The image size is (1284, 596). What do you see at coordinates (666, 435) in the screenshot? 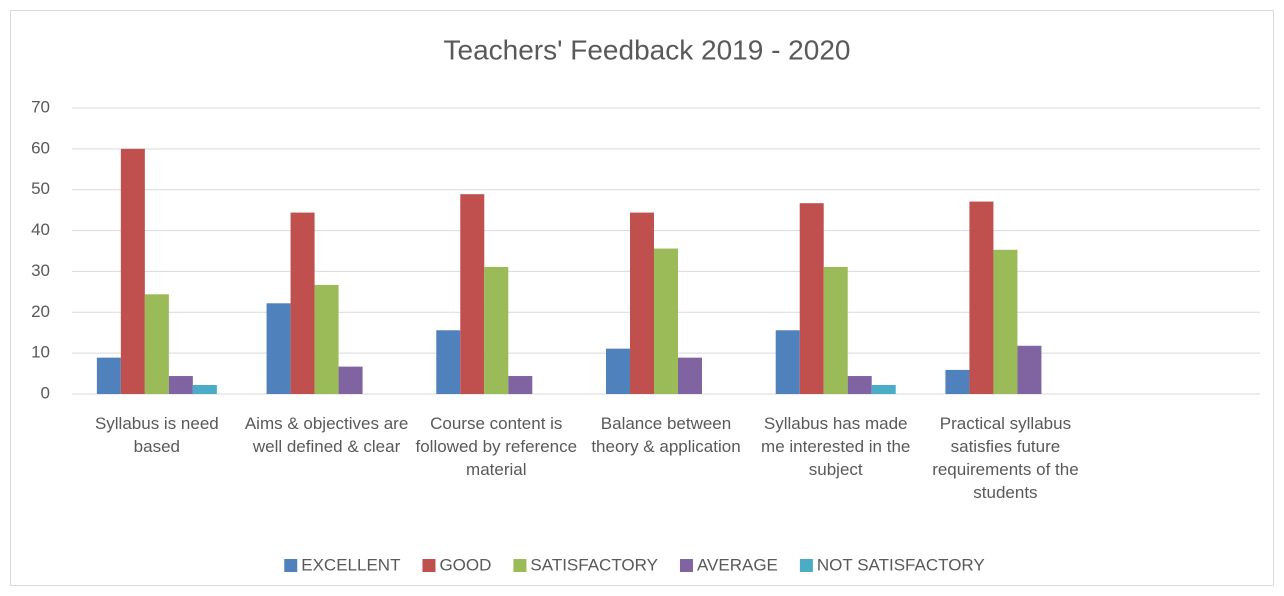
I see `x-tick-label: Balance between theory & application` at bounding box center [666, 435].